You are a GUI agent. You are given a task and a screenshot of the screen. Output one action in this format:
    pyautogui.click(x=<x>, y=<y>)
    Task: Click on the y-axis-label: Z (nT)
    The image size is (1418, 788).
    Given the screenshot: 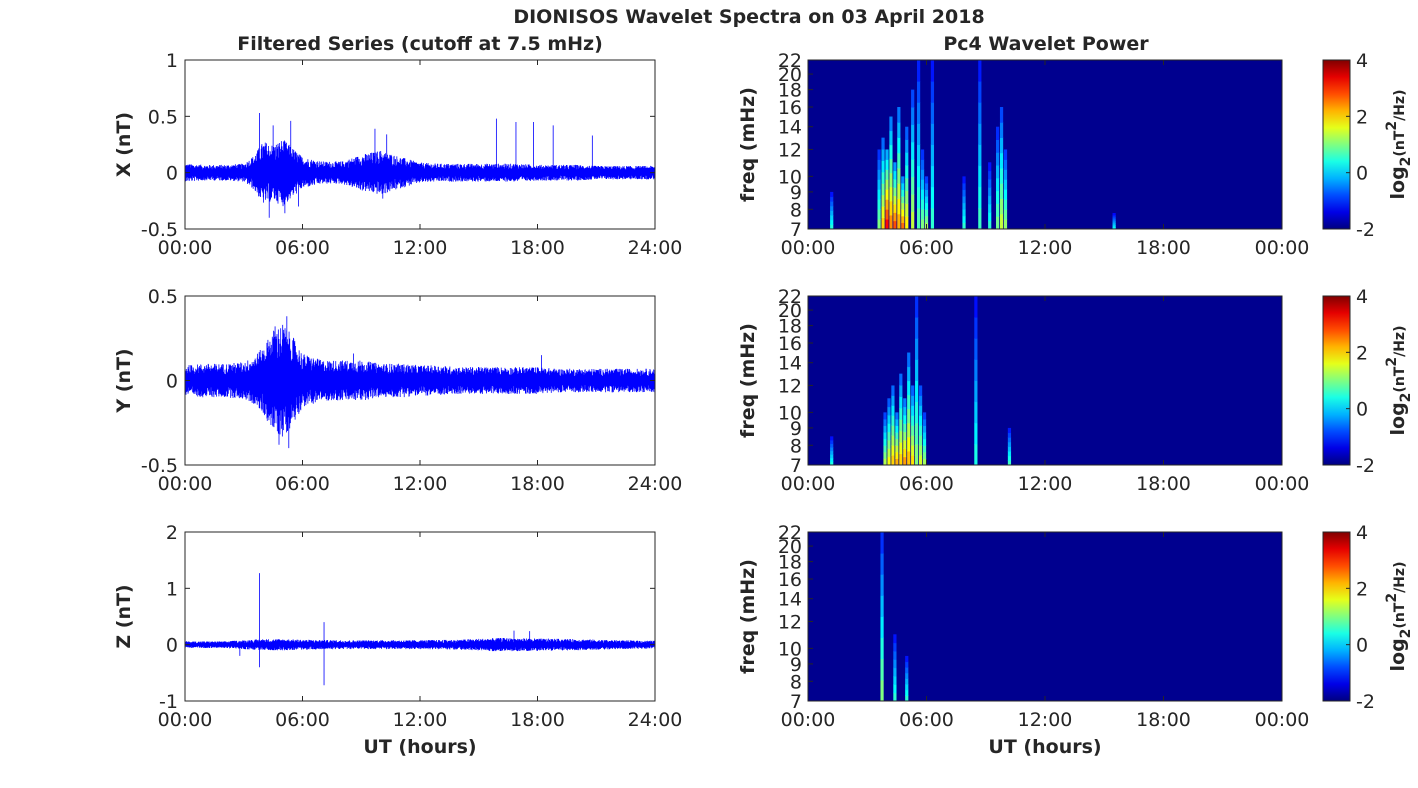 What is the action you would take?
    pyautogui.click(x=124, y=616)
    